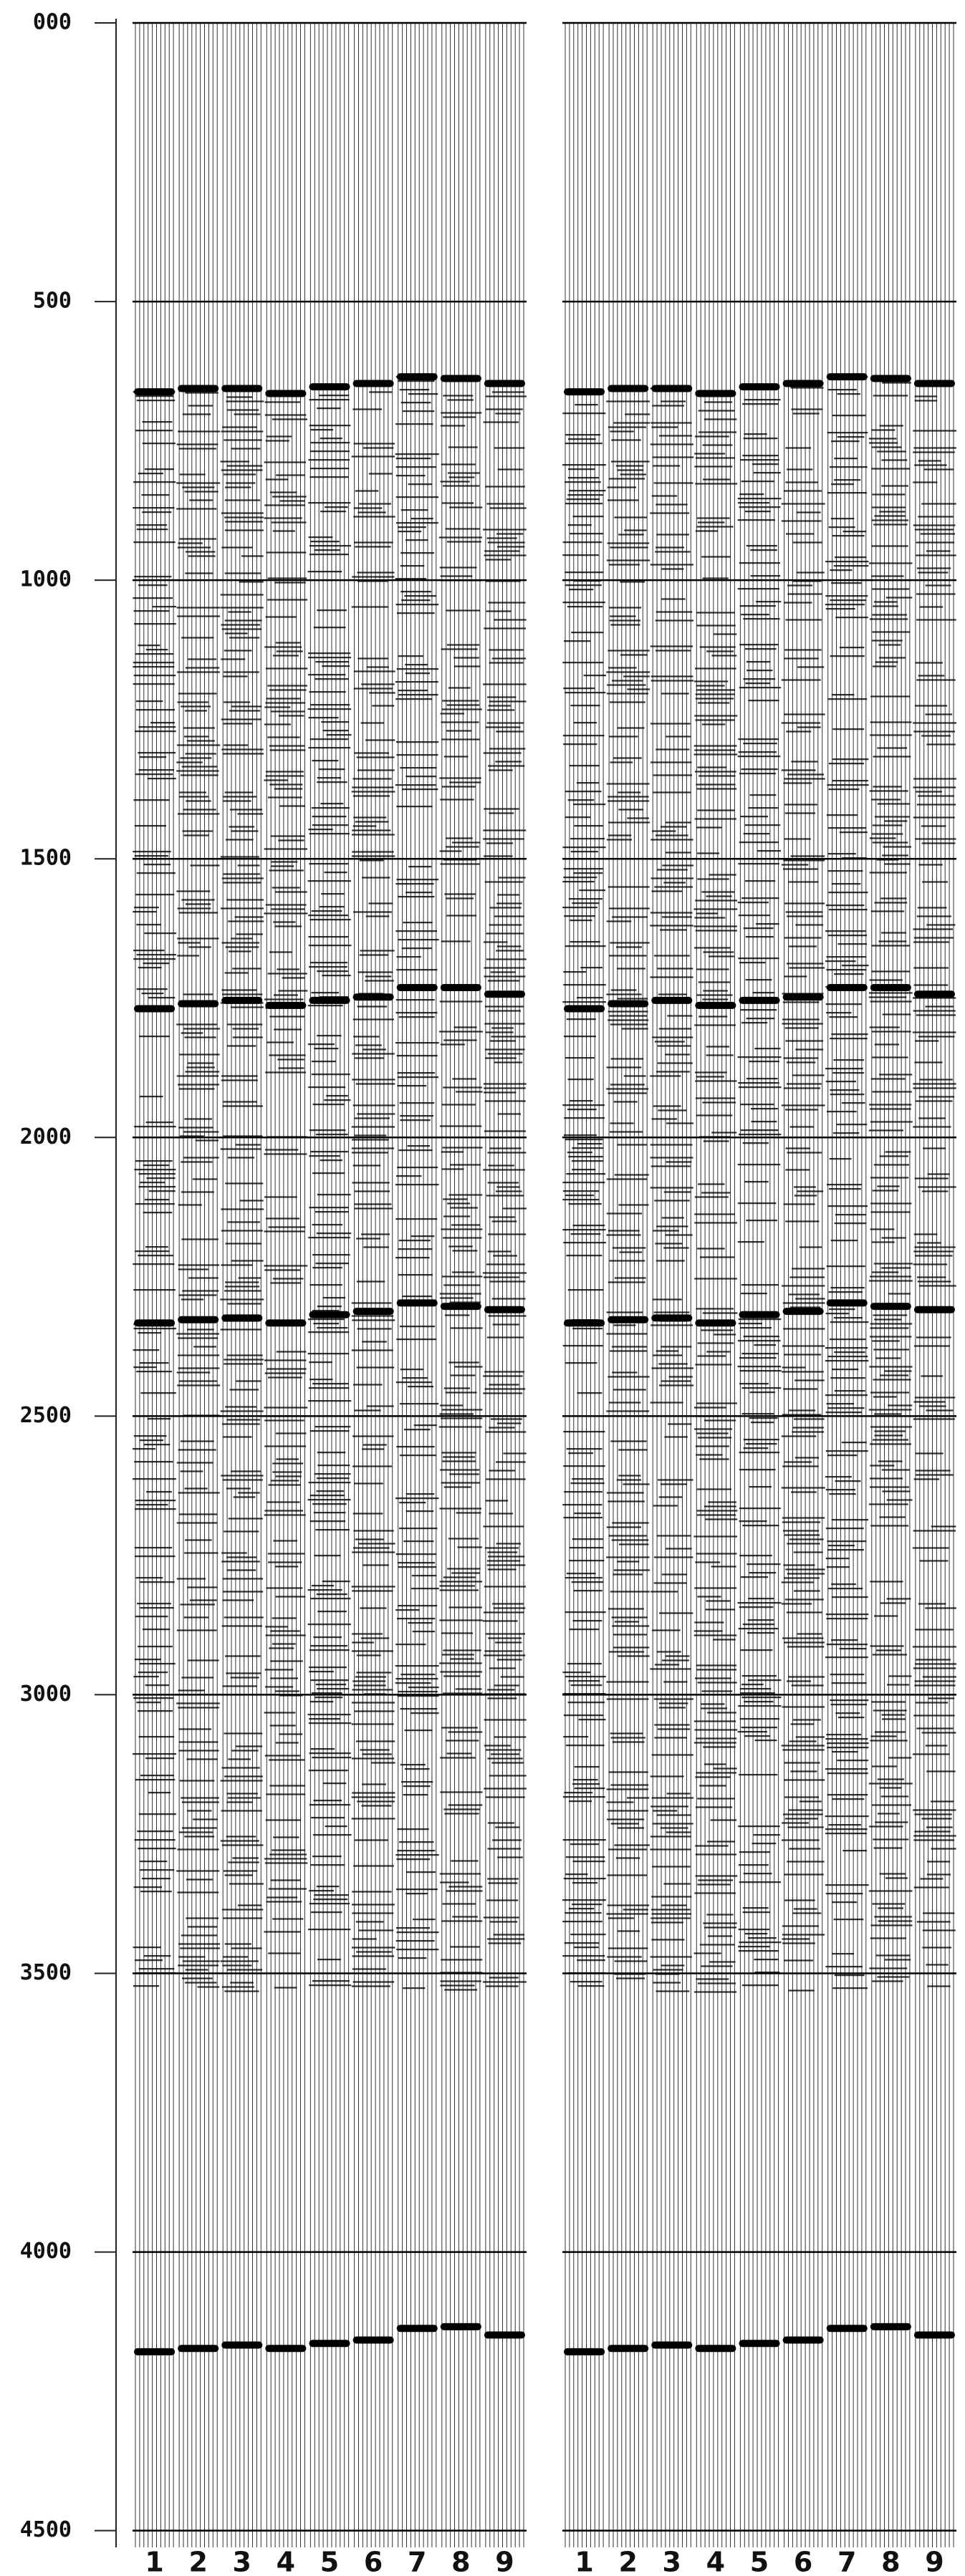 This screenshot has width=965, height=2576. I want to click on y-tick-label: 1500, so click(46, 858).